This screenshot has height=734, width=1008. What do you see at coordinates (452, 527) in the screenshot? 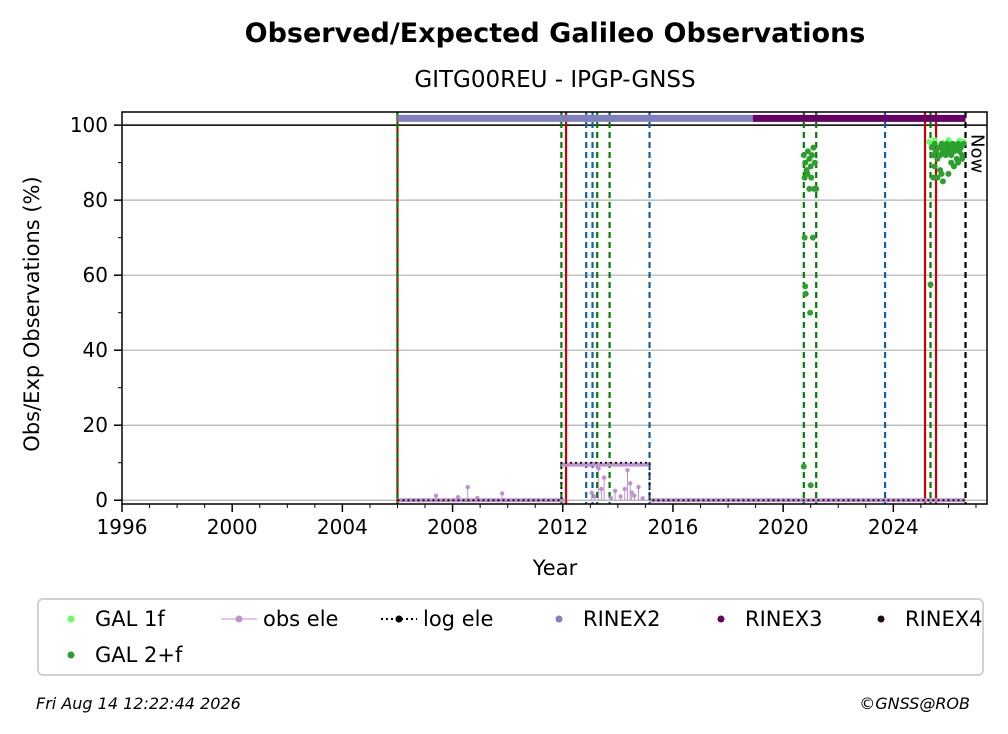
I see `x-tick-label: 2008` at bounding box center [452, 527].